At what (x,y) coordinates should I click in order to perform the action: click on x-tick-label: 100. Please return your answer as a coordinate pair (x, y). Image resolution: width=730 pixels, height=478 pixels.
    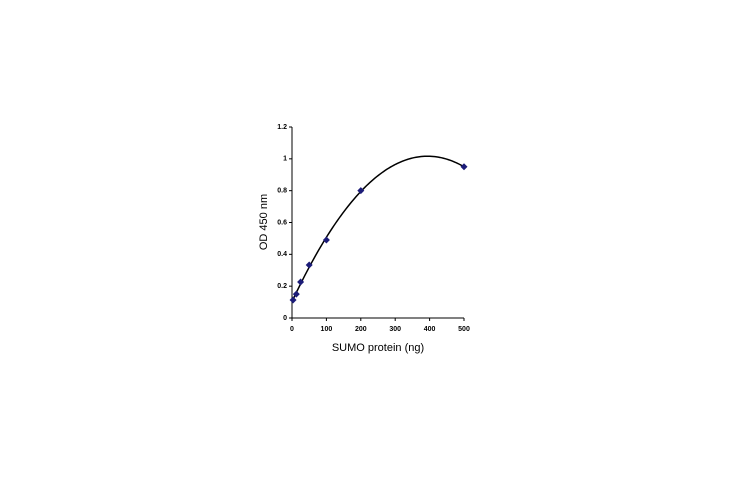
    Looking at the image, I should click on (327, 329).